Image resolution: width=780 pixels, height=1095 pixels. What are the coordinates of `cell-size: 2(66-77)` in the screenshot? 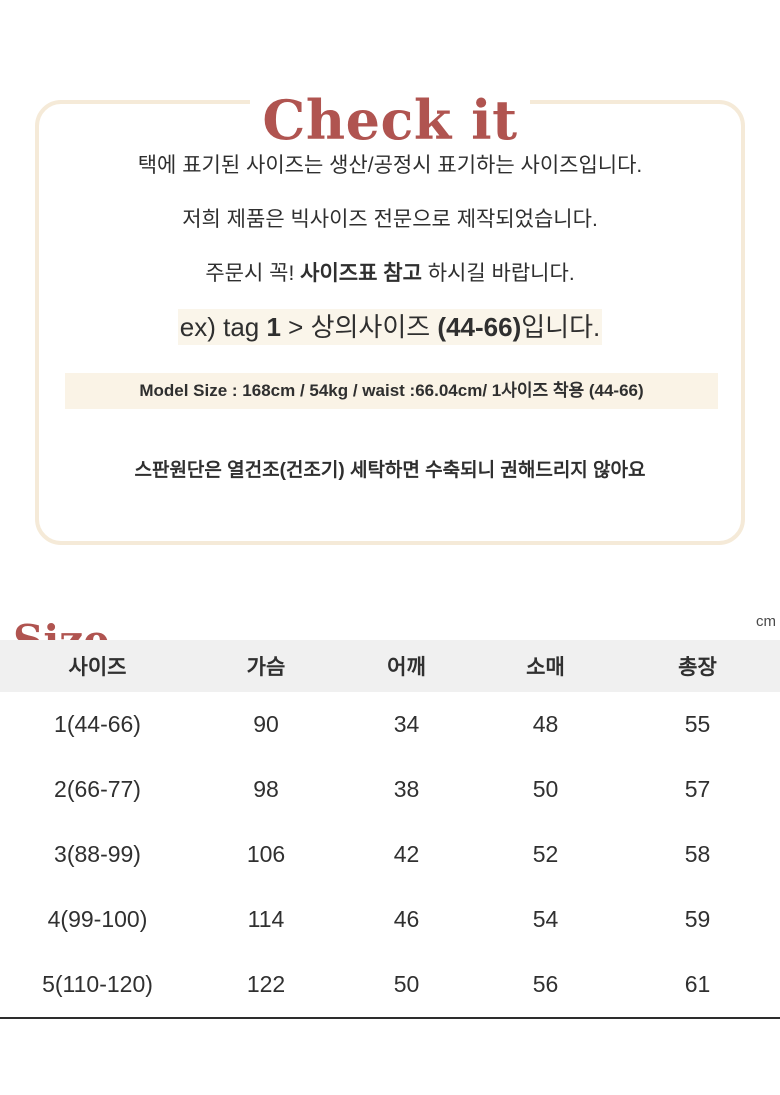 It's located at (97, 789).